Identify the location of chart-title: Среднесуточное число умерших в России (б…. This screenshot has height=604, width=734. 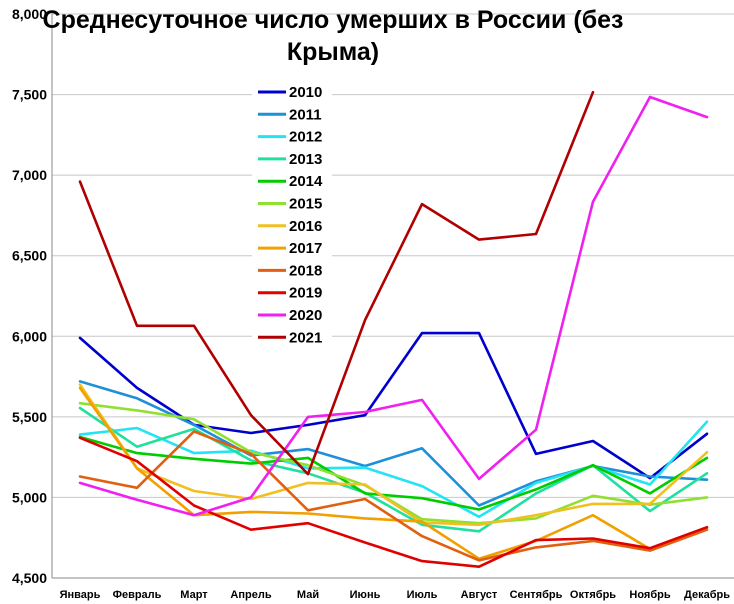
(333, 36).